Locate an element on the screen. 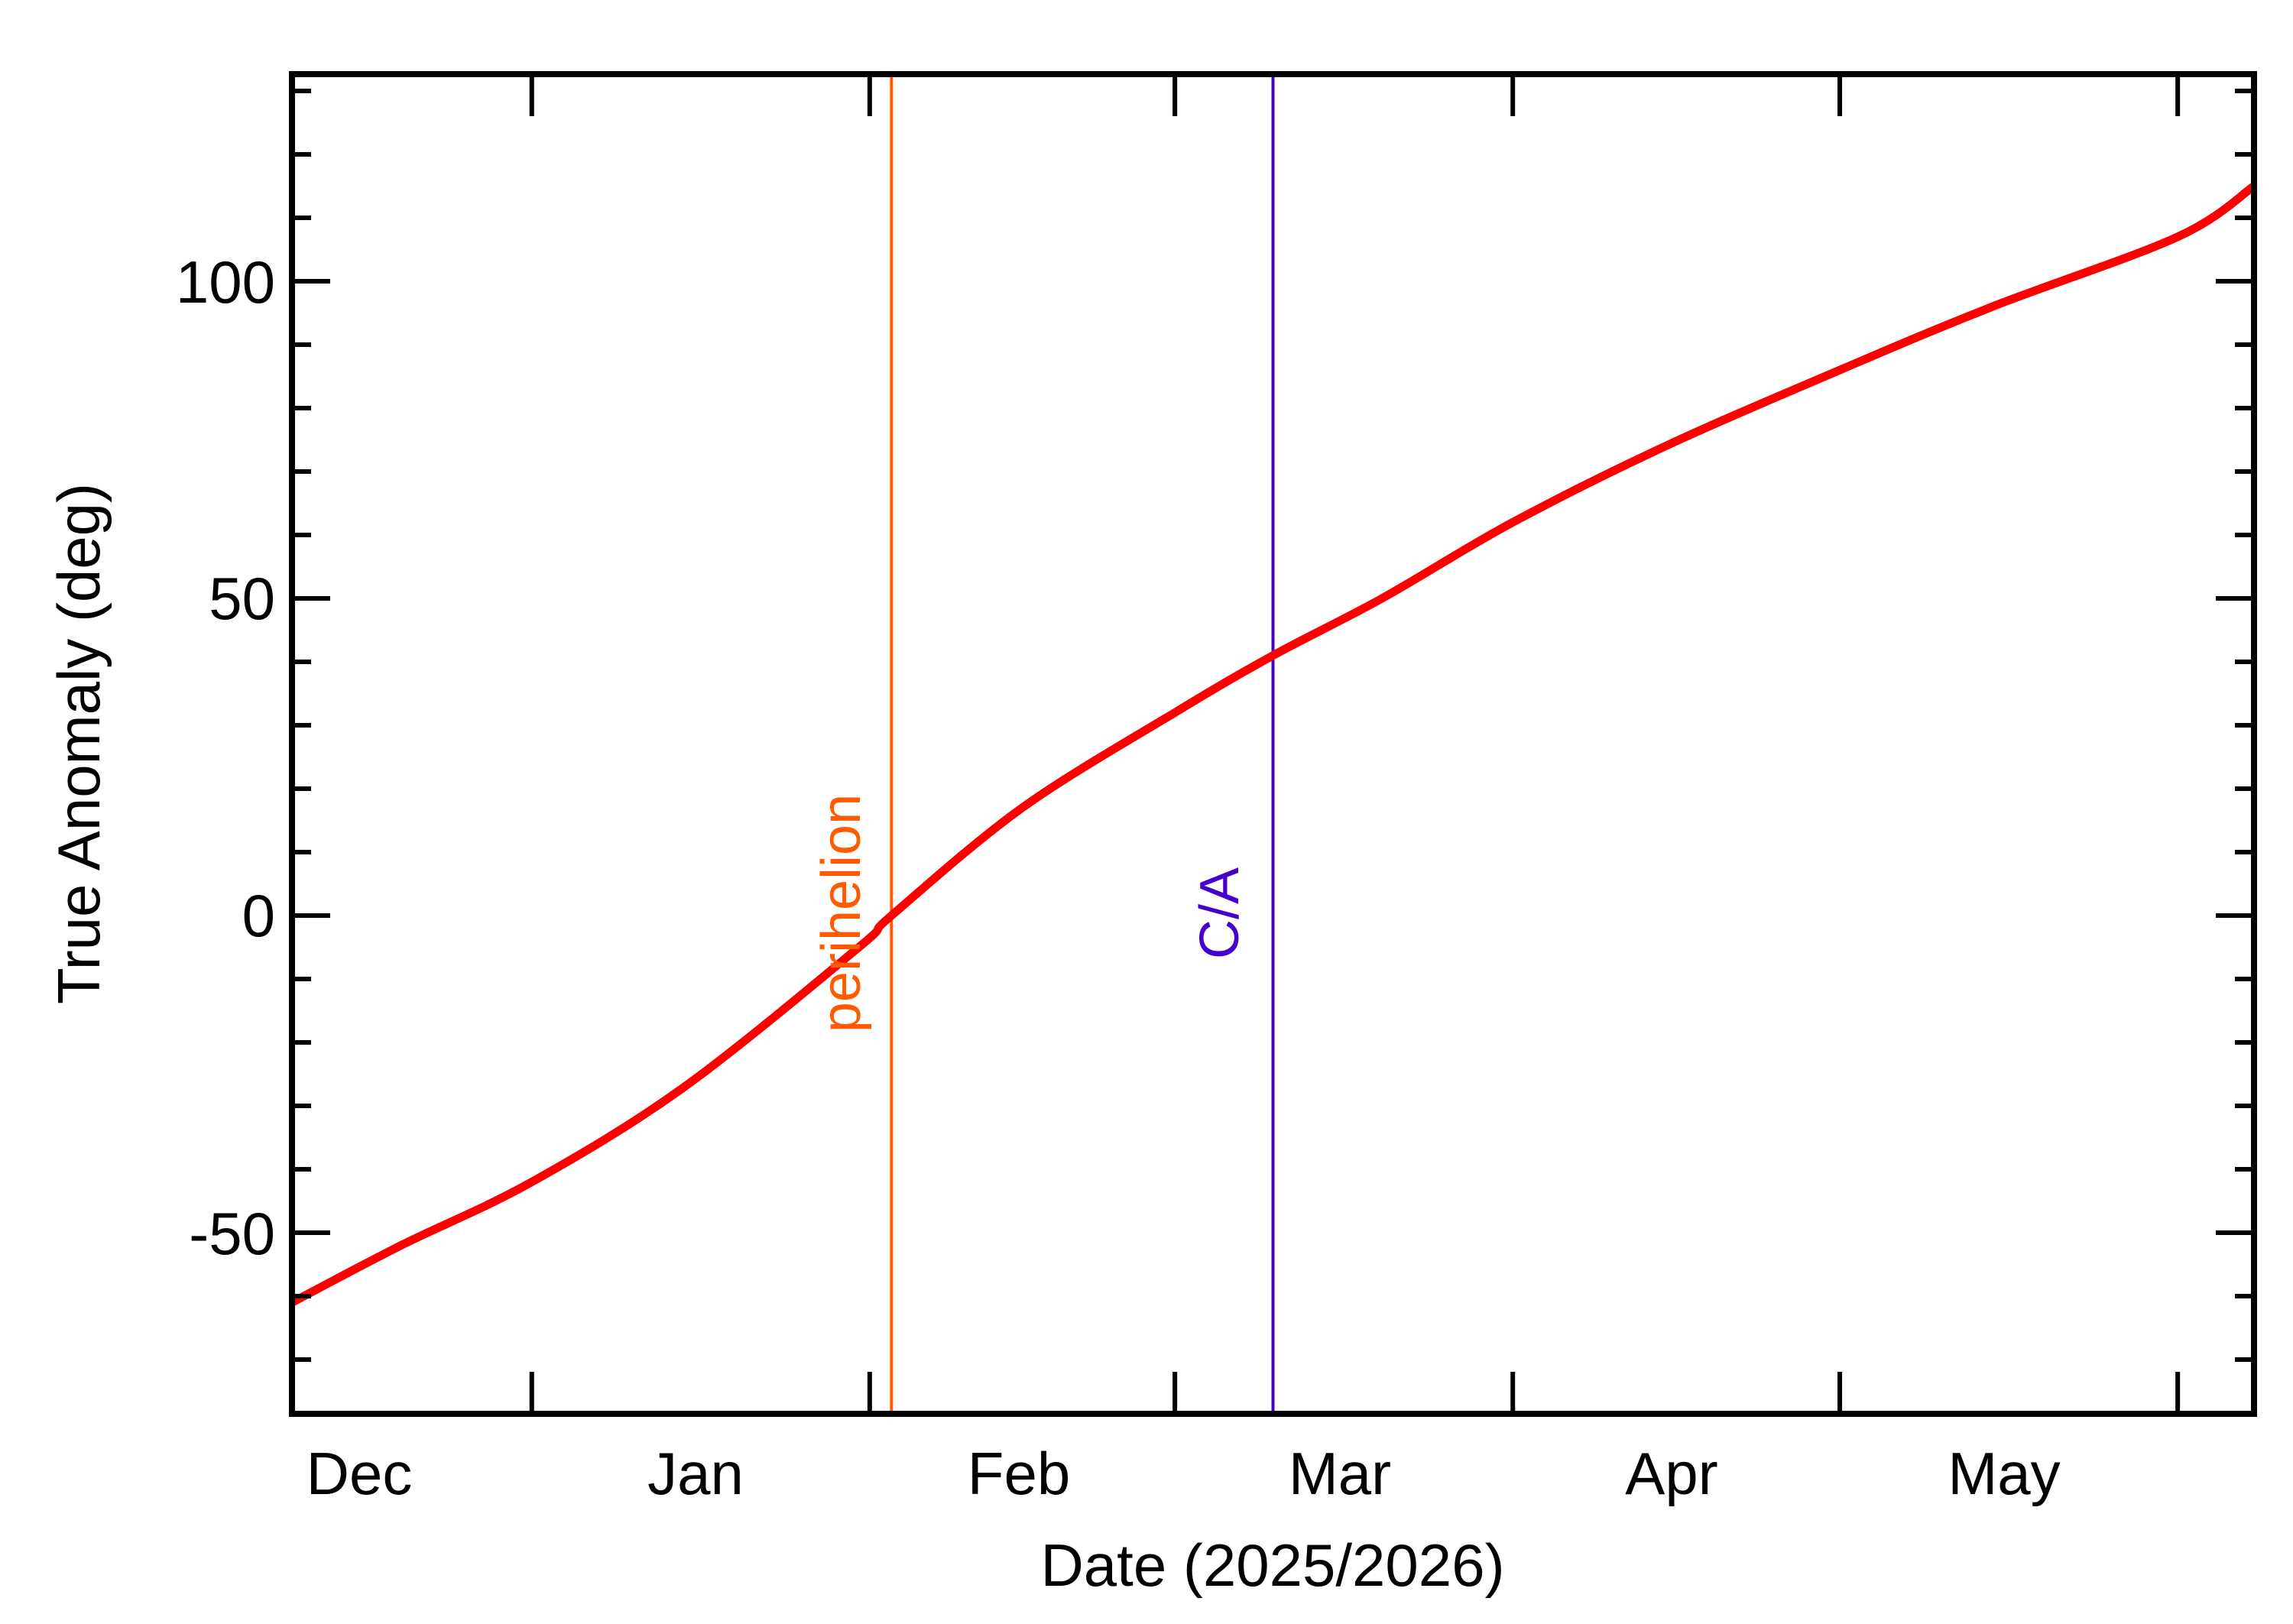 The image size is (2293, 1624). x-tick-label: Jan is located at coordinates (695, 1473).